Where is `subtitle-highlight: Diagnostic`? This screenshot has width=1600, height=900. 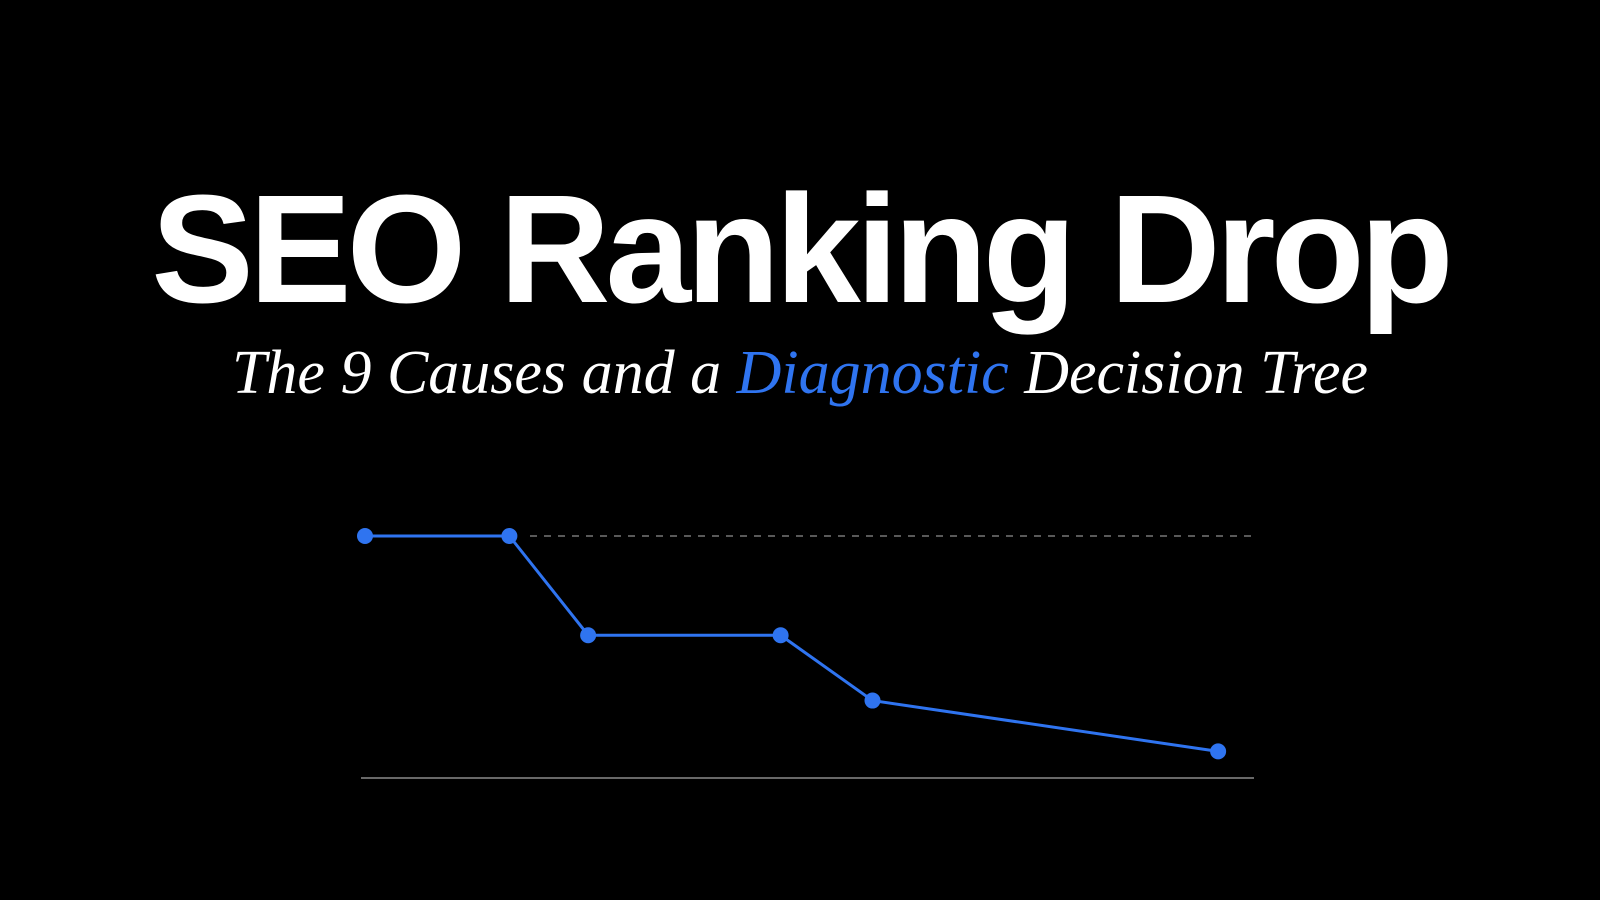
subtitle-highlight: Diagnostic is located at coordinates (872, 373).